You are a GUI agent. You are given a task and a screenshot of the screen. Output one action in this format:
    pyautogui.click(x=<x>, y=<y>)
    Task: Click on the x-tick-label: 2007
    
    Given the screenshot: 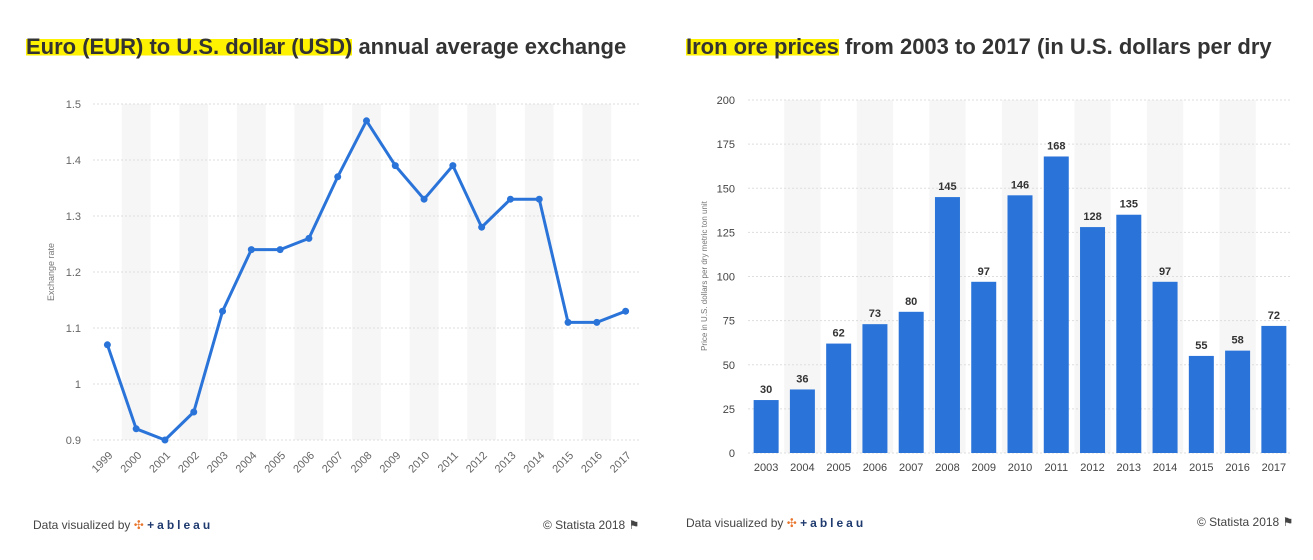 What is the action you would take?
    pyautogui.click(x=911, y=468)
    